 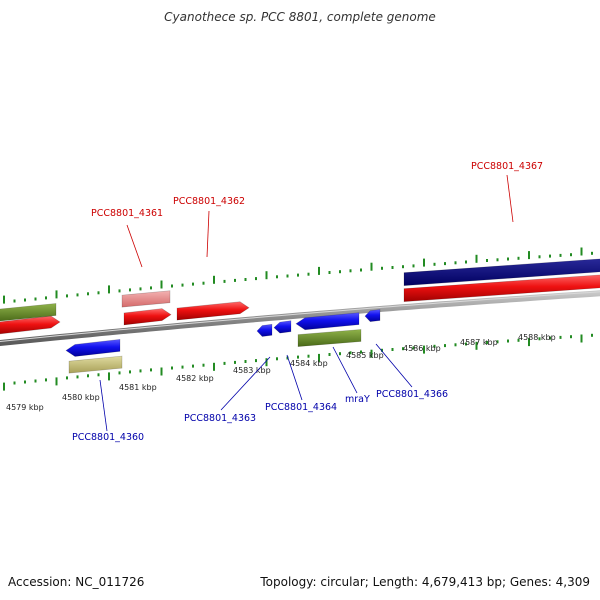 What do you see at coordinates (30, 325) in the screenshot?
I see `gene-left-forward` at bounding box center [30, 325].